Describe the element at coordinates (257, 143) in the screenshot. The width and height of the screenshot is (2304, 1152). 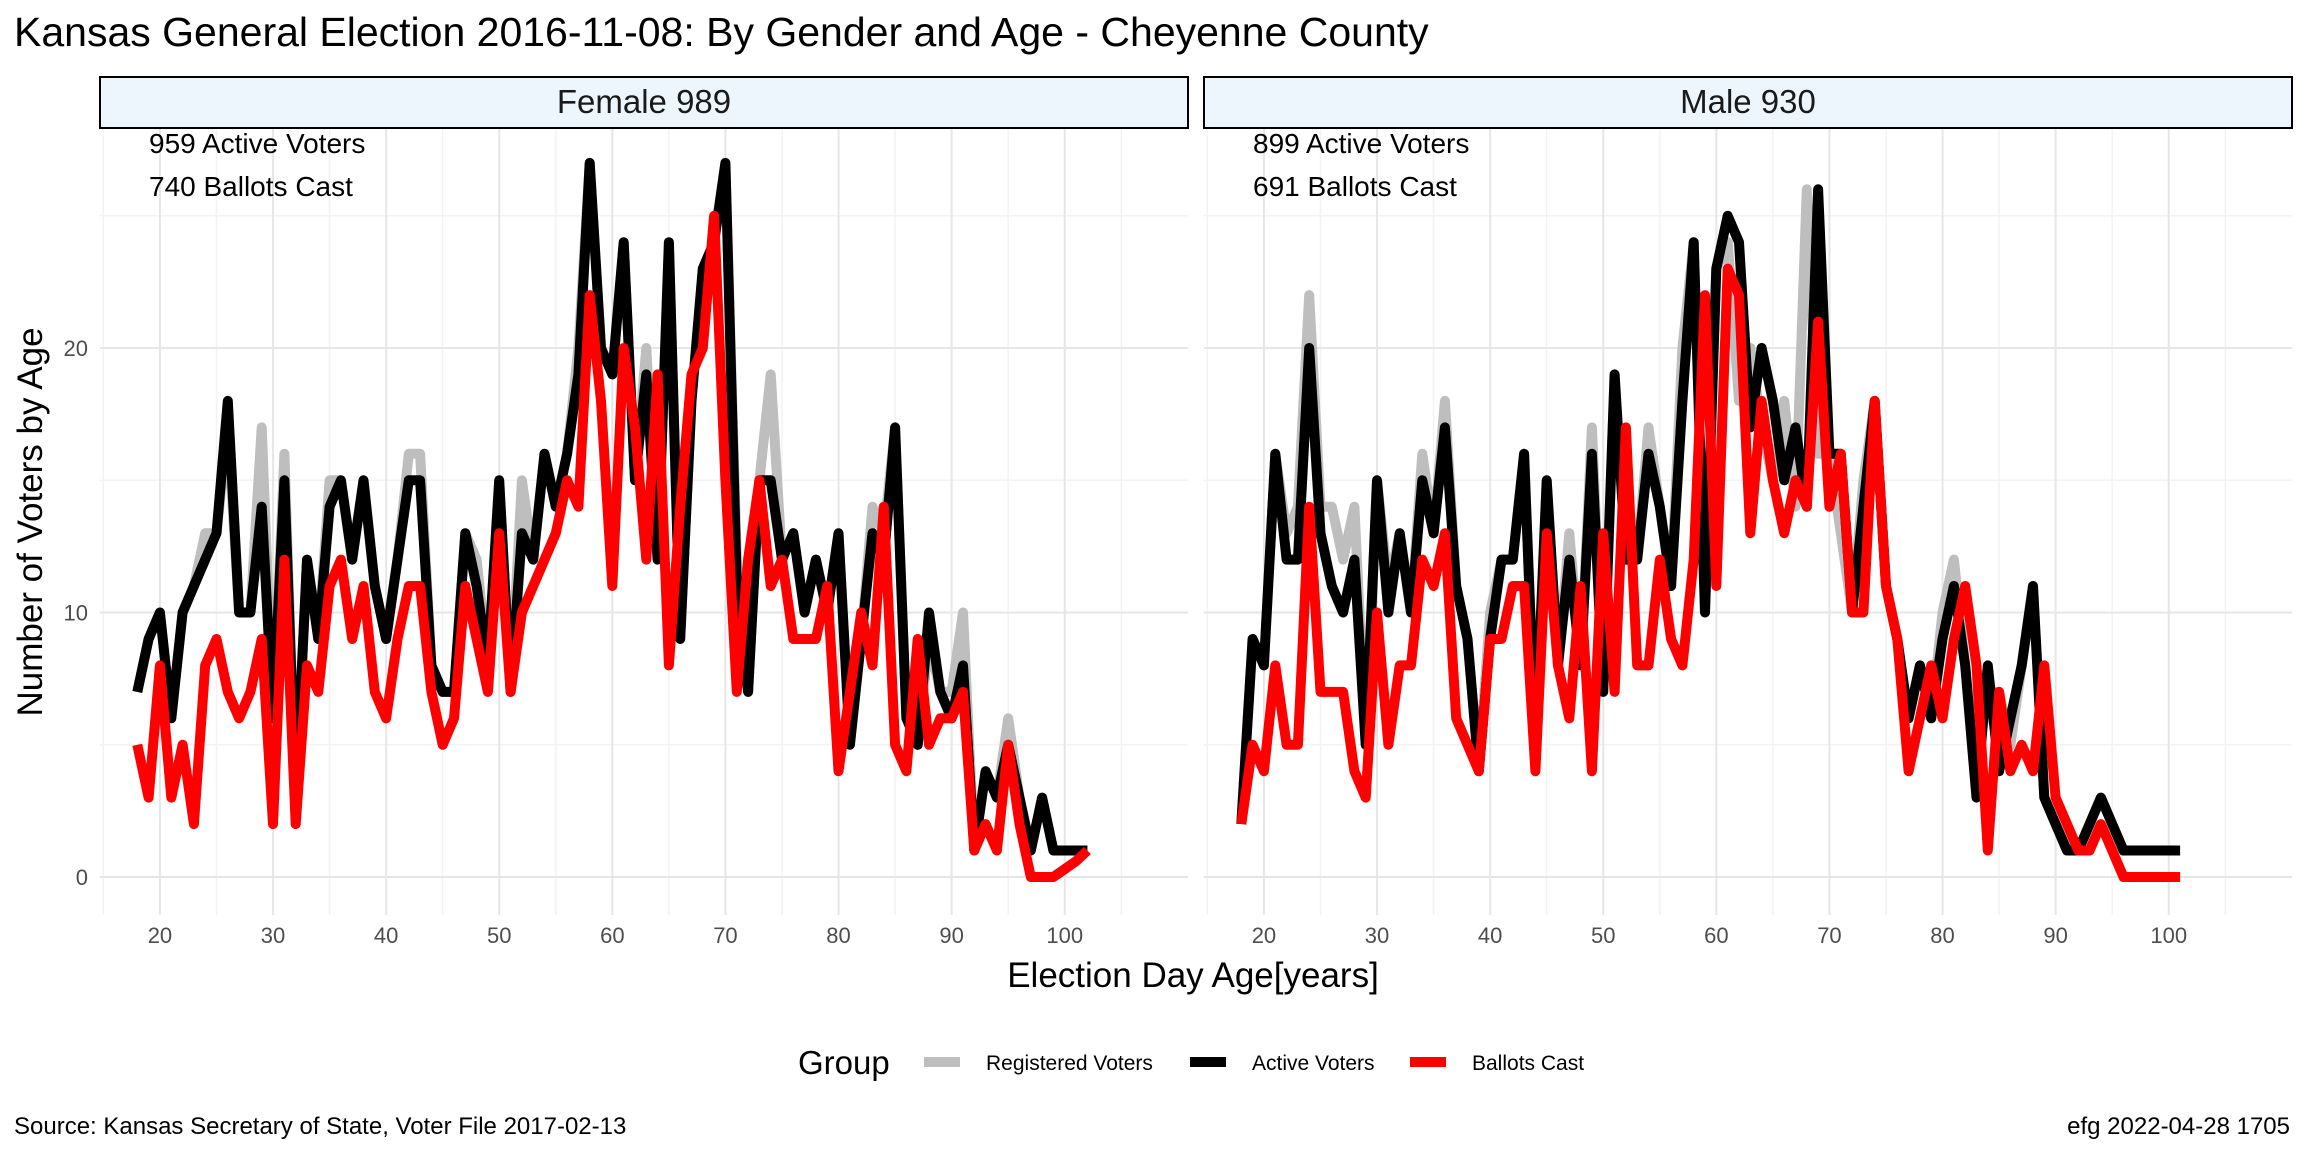
I see `active-voters-annotation: 959 Active Voters` at that location.